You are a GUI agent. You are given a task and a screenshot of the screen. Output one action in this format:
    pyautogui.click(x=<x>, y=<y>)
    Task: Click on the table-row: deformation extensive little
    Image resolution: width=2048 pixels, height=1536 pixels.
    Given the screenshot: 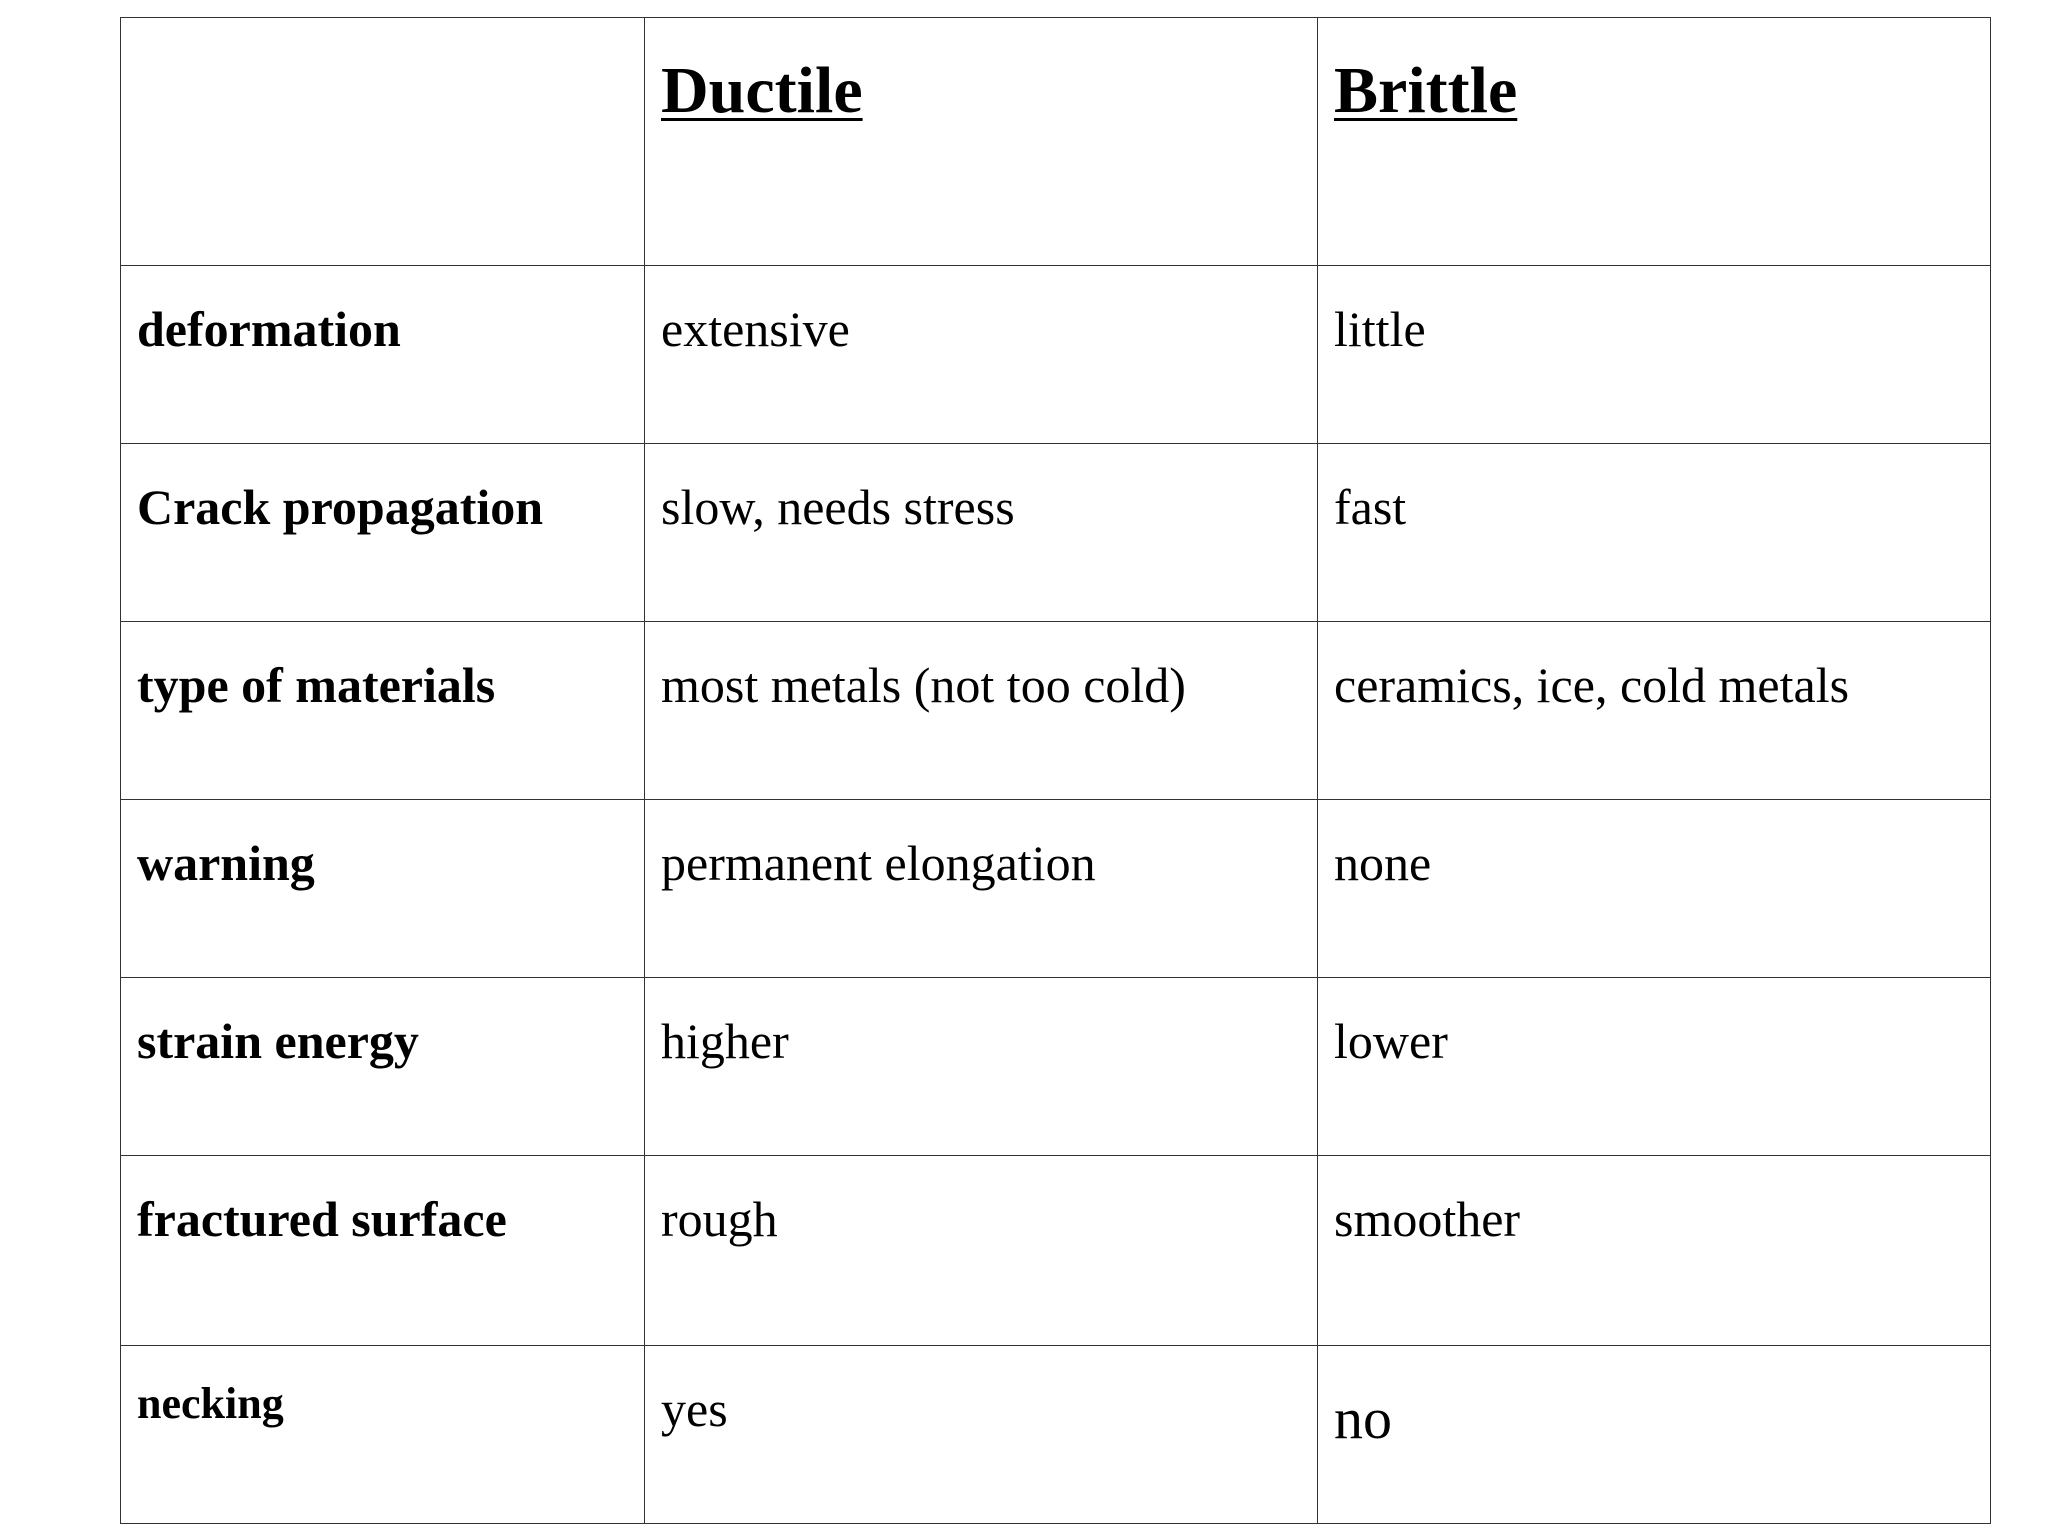 What is the action you would take?
    pyautogui.click(x=1055, y=354)
    